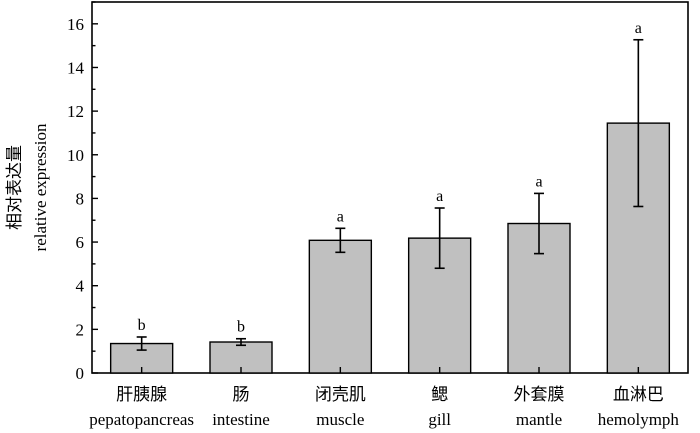 The height and width of the screenshot is (433, 700). Describe the element at coordinates (80, 373) in the screenshot. I see `y-tick-label: 0` at that location.